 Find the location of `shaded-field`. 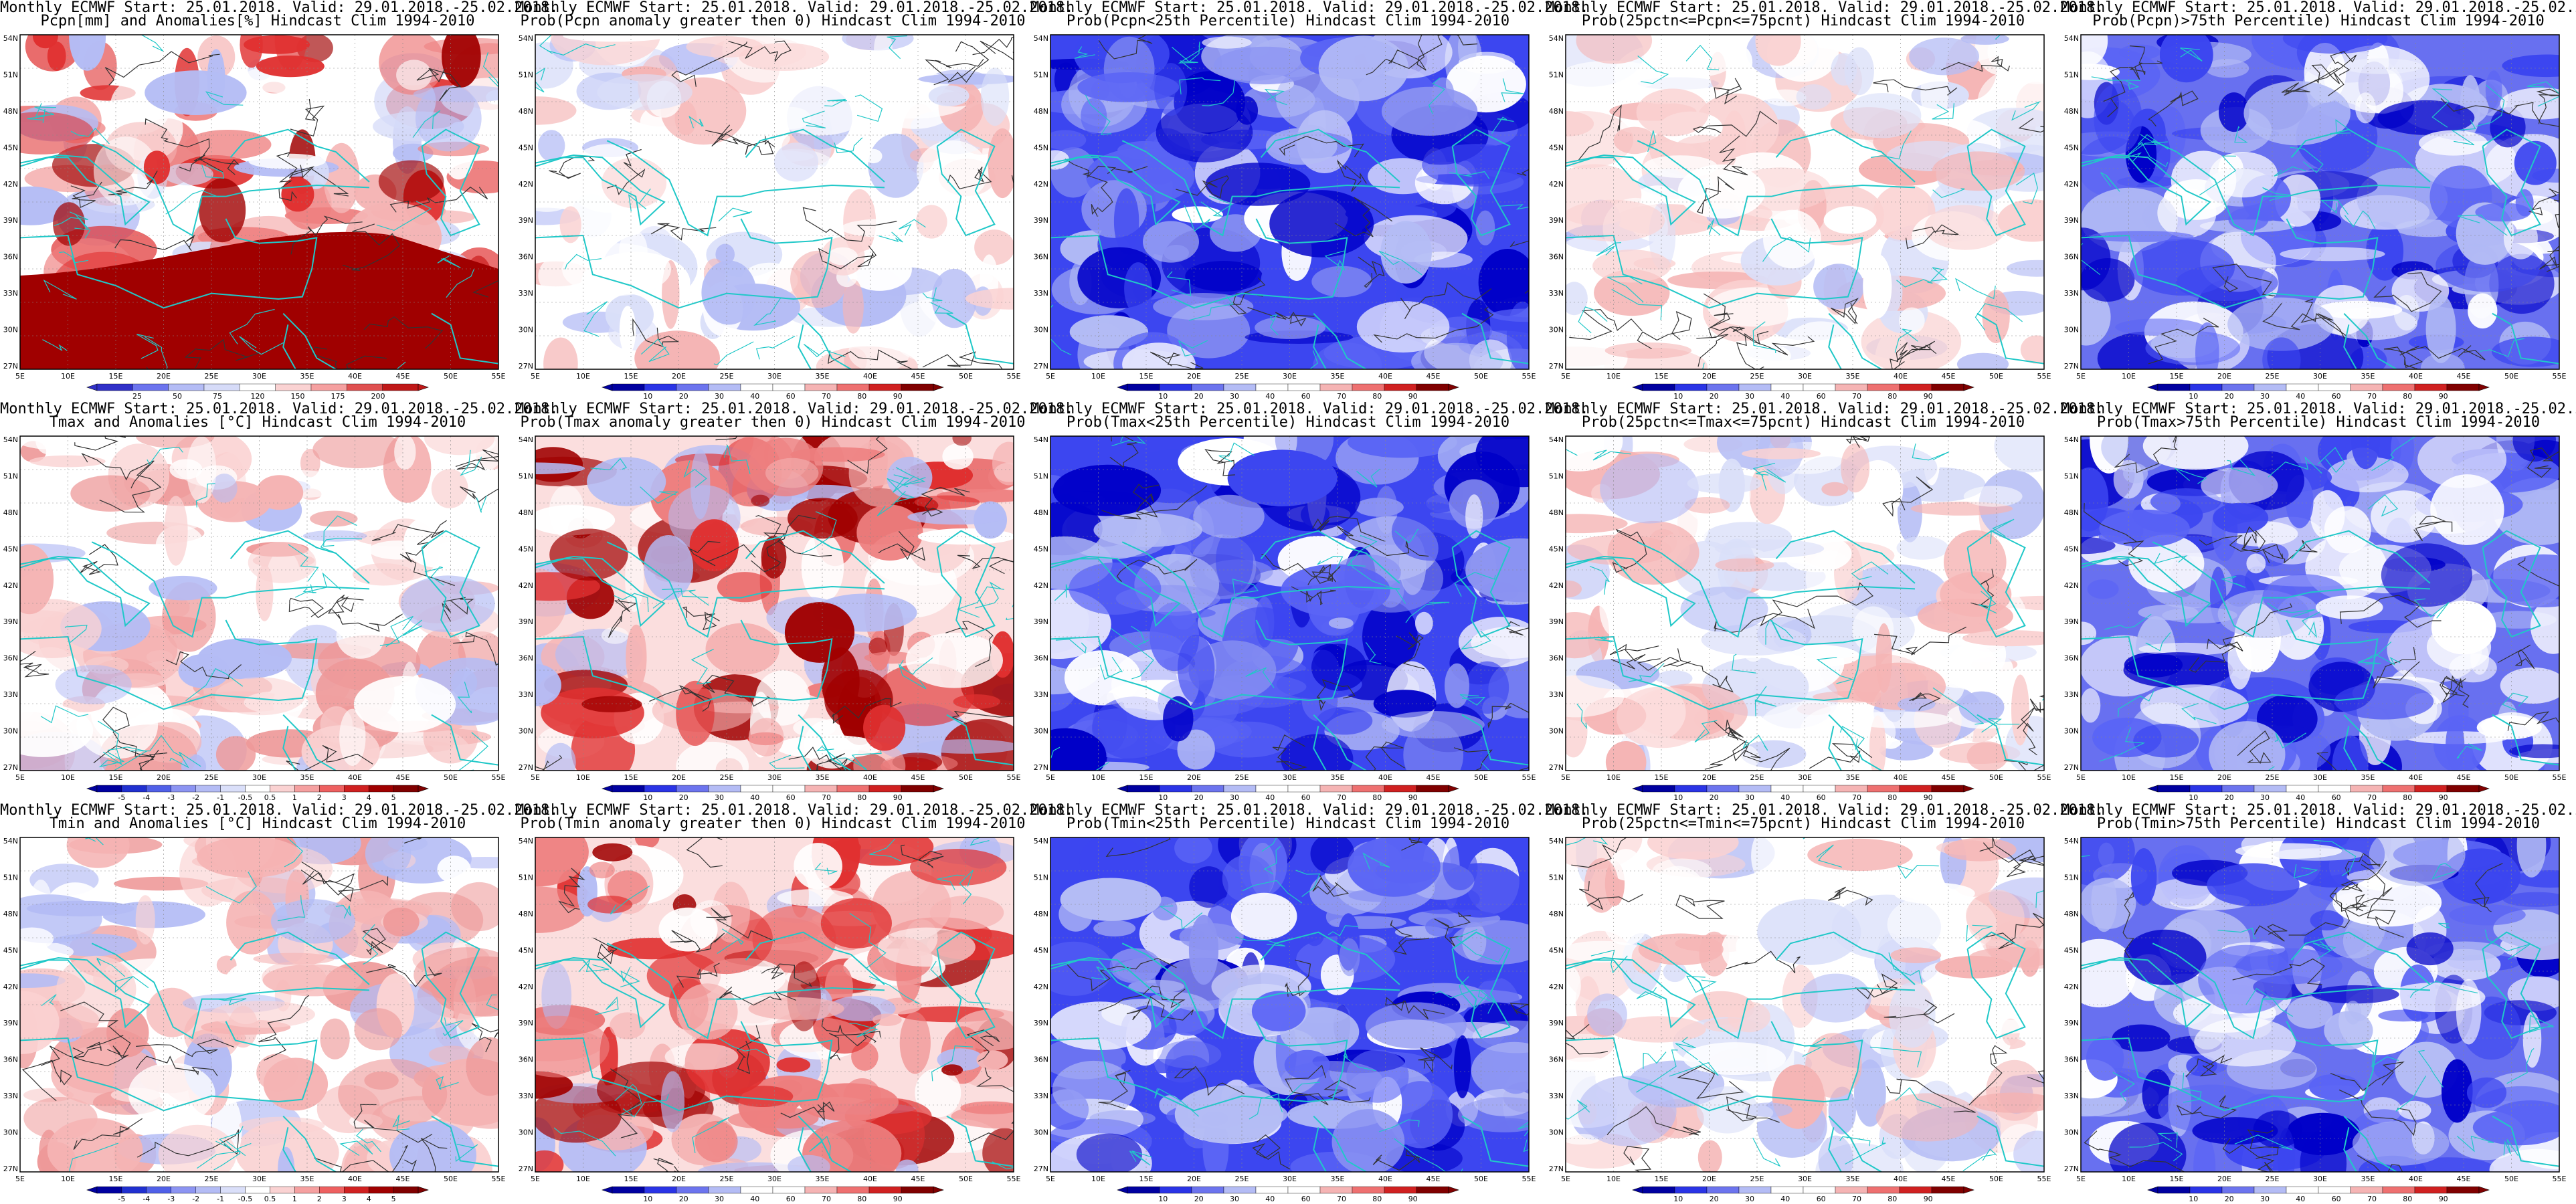

shaded-field is located at coordinates (2320, 202).